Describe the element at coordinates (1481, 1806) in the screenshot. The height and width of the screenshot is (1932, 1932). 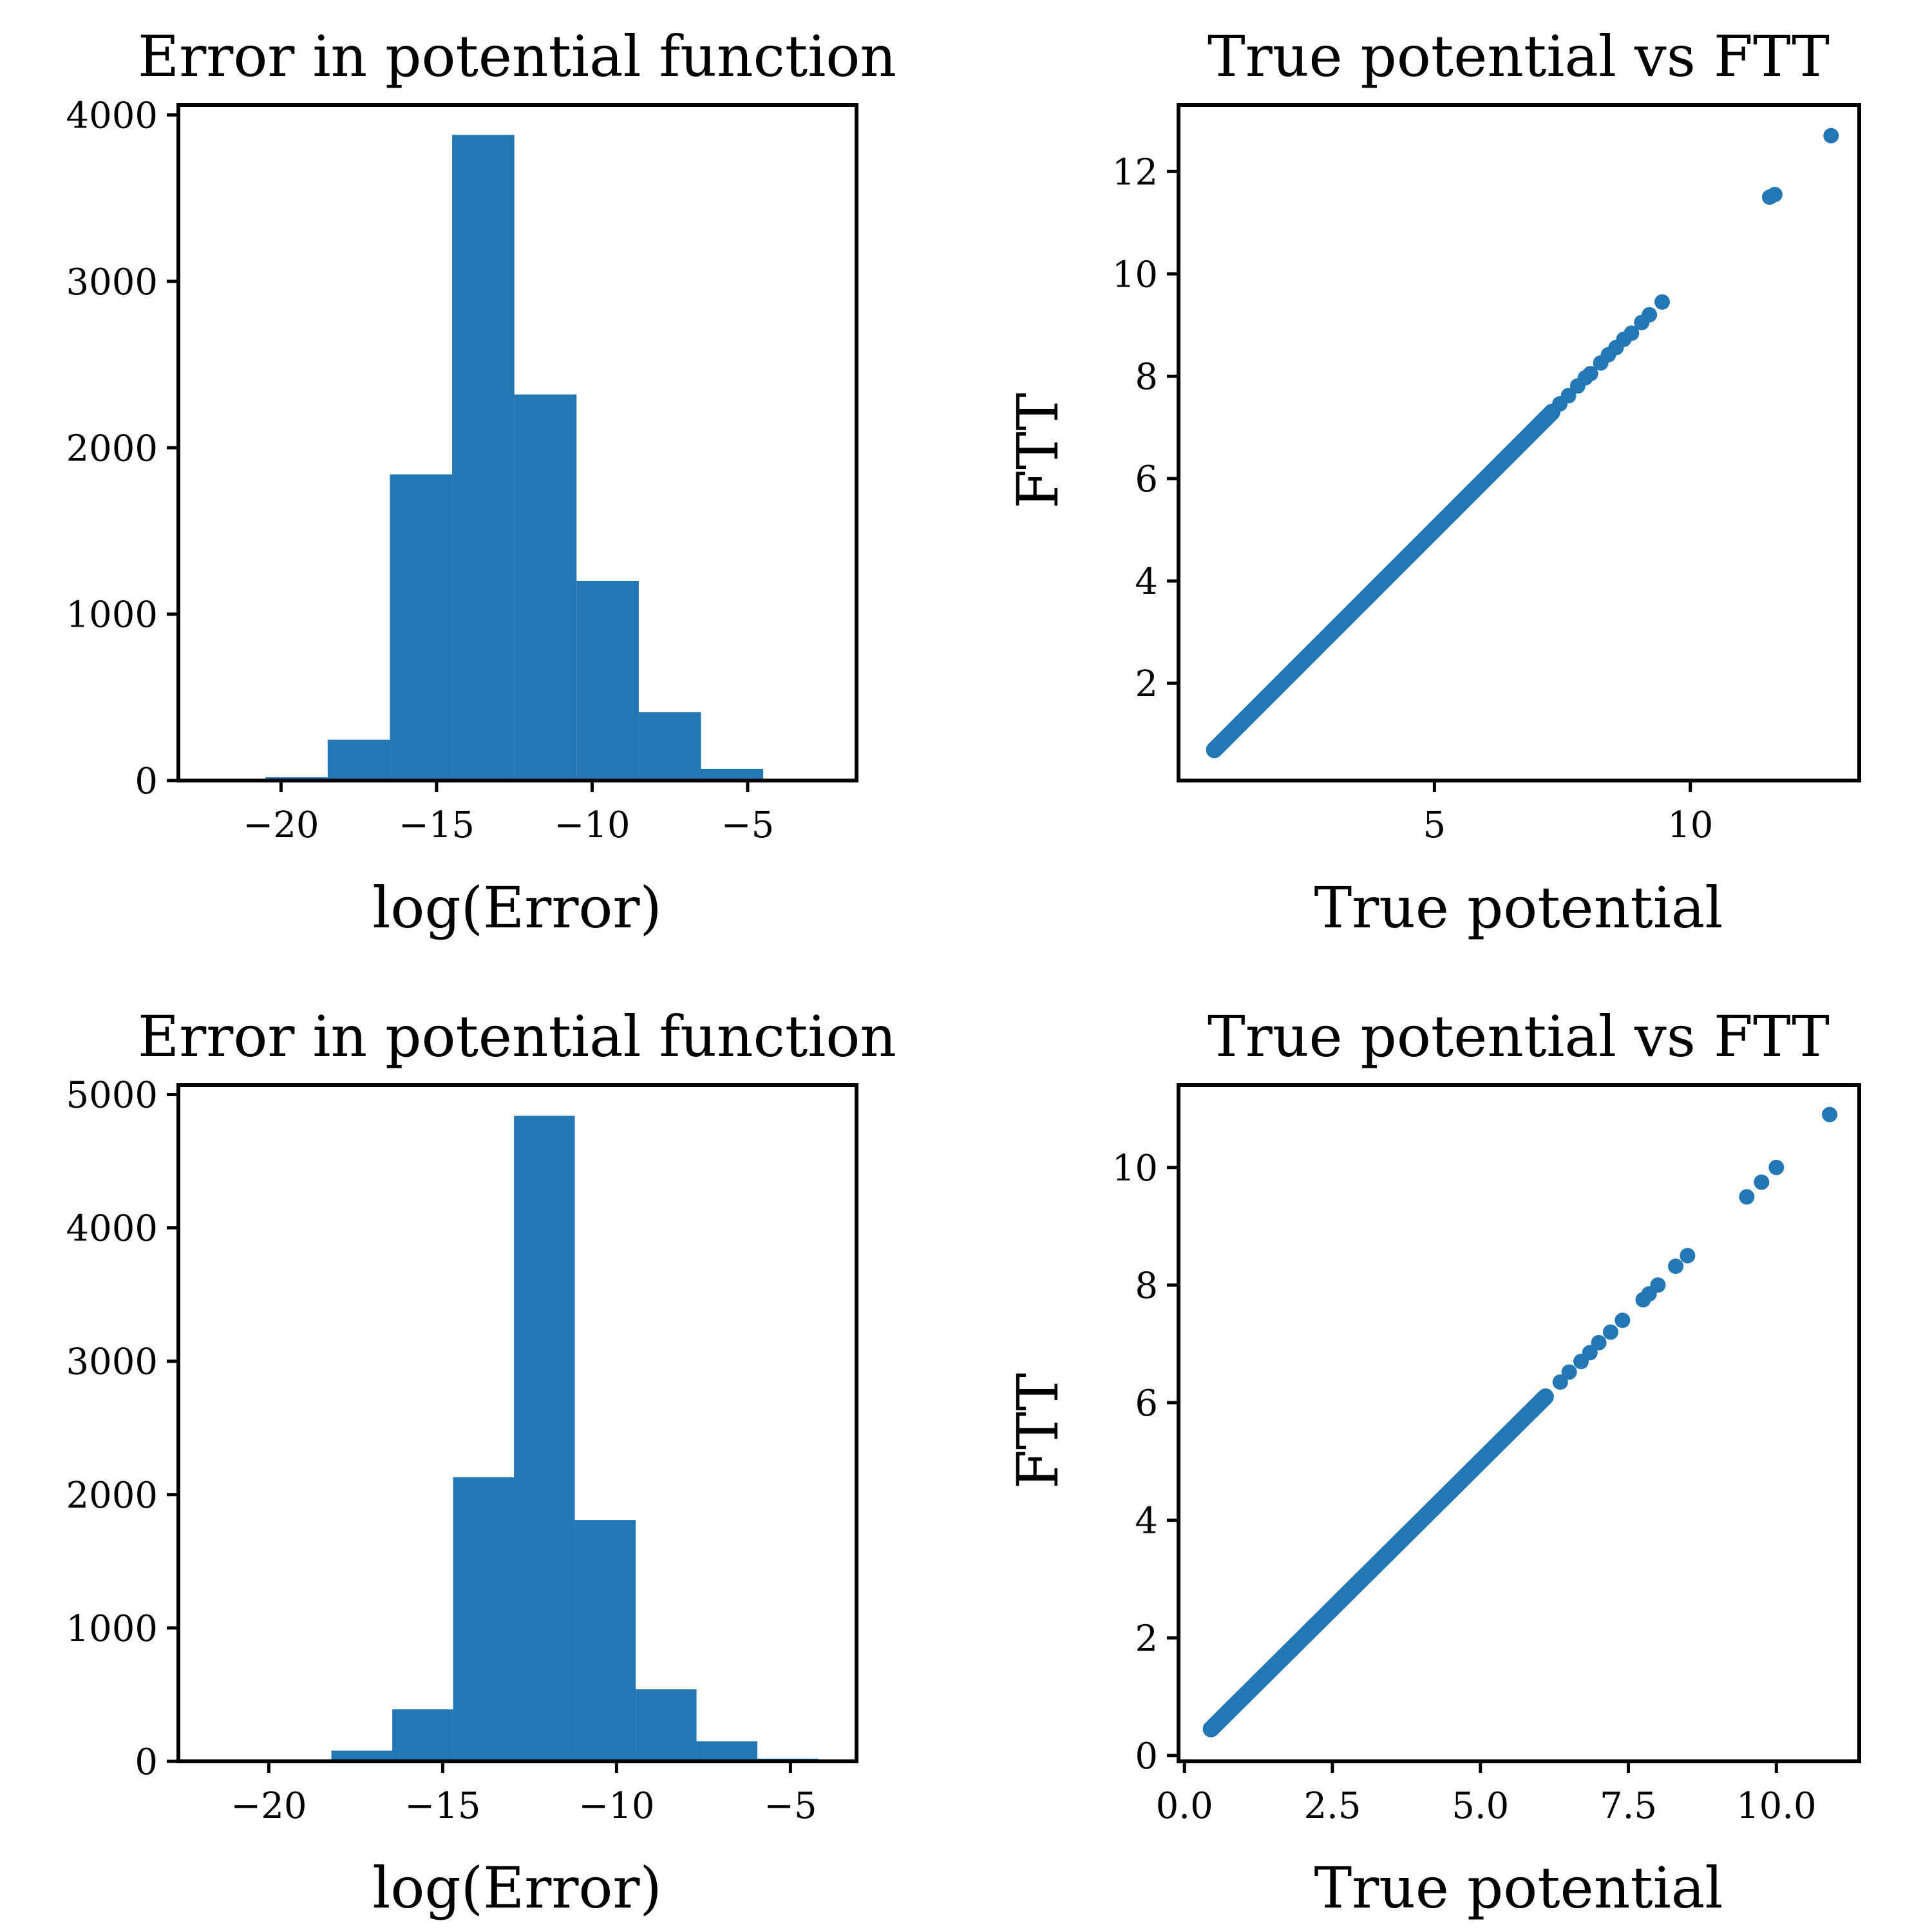
I see `x-tick-label: 5.0` at that location.